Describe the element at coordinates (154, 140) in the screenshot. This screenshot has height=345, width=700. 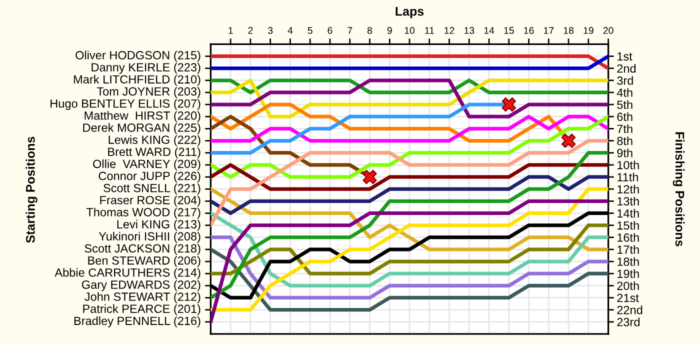
I see `text: Lewis KING (222)` at that location.